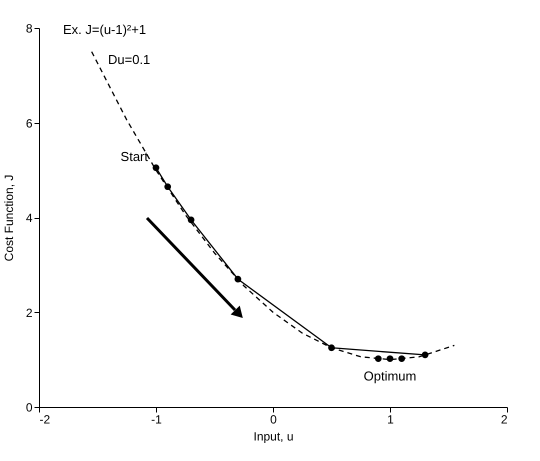 This screenshot has width=540, height=461. Describe the element at coordinates (390, 419) in the screenshot. I see `x-tick-label: 1` at that location.